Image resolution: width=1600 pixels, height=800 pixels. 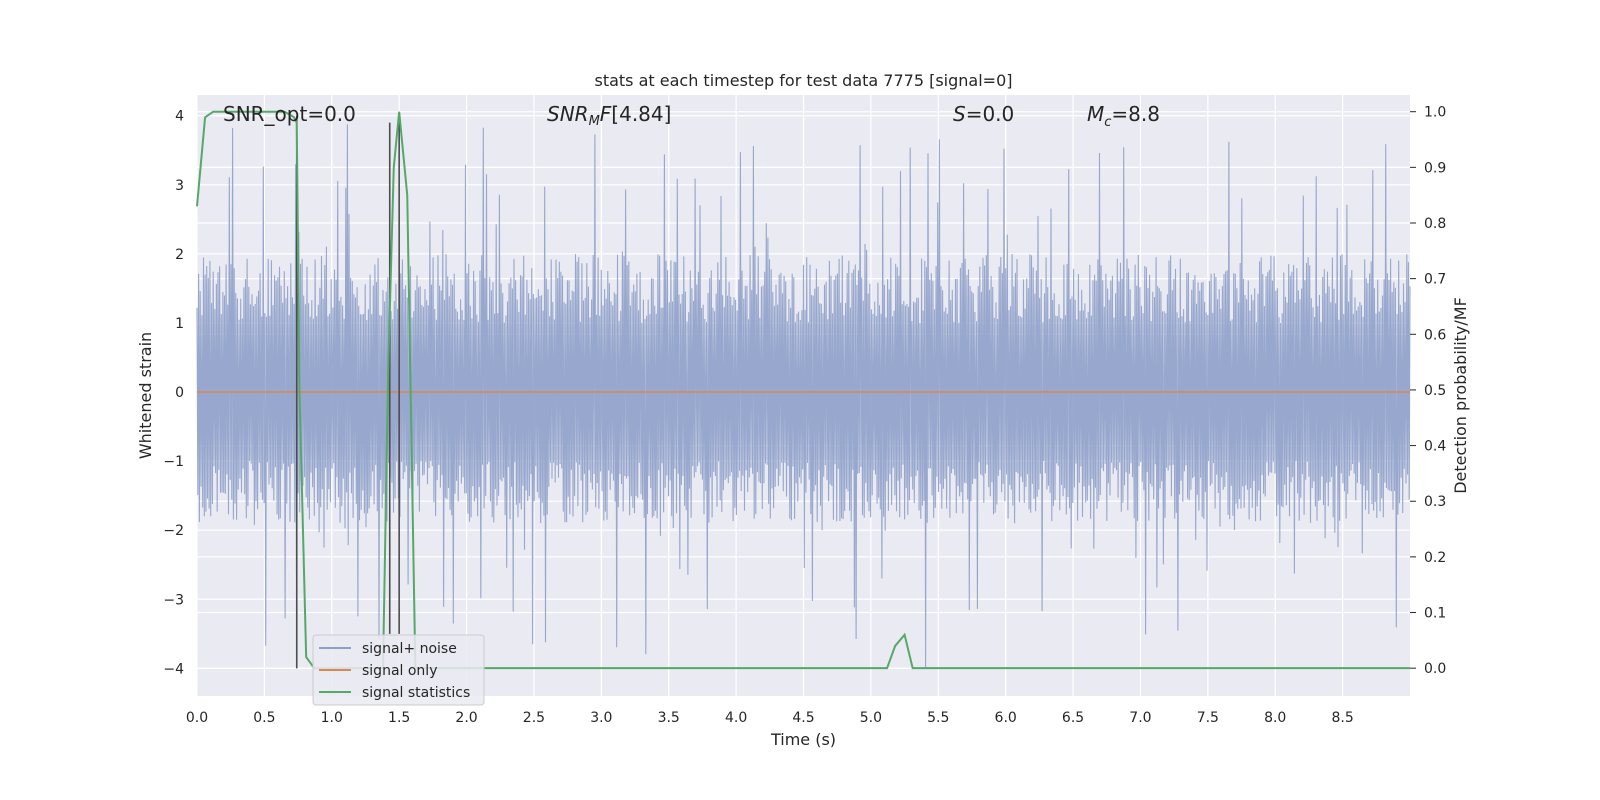 What do you see at coordinates (1435, 335) in the screenshot?
I see `y2-tick-label-0-6: 0.6` at bounding box center [1435, 335].